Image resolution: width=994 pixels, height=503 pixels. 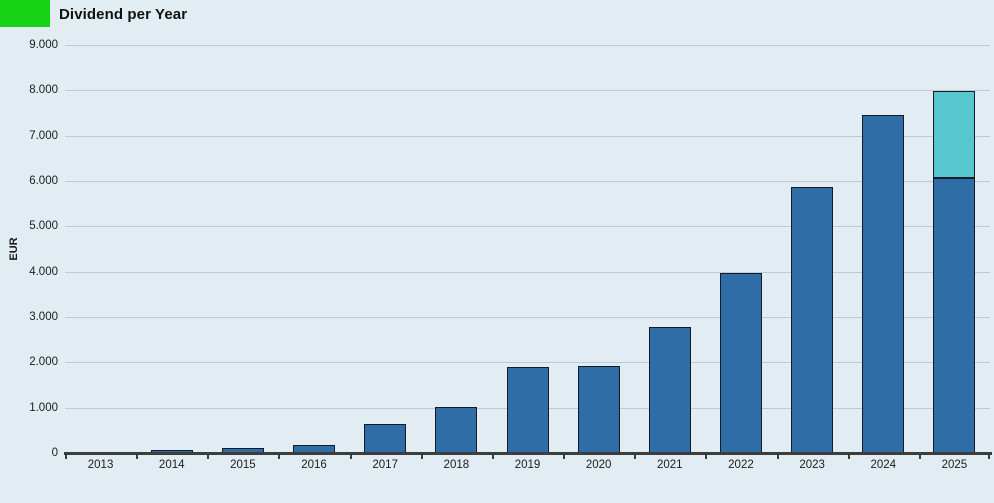 I want to click on x-axis-ticks, so click(x=527, y=457).